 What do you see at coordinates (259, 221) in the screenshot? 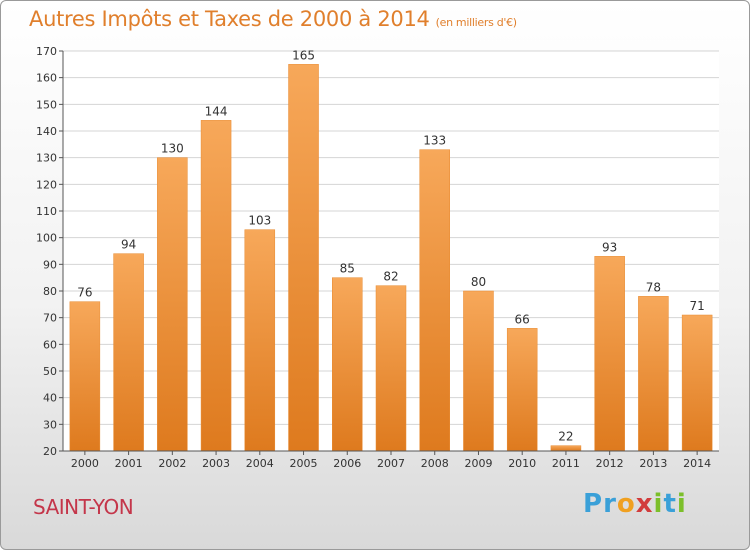
I see `data-label: 103` at bounding box center [259, 221].